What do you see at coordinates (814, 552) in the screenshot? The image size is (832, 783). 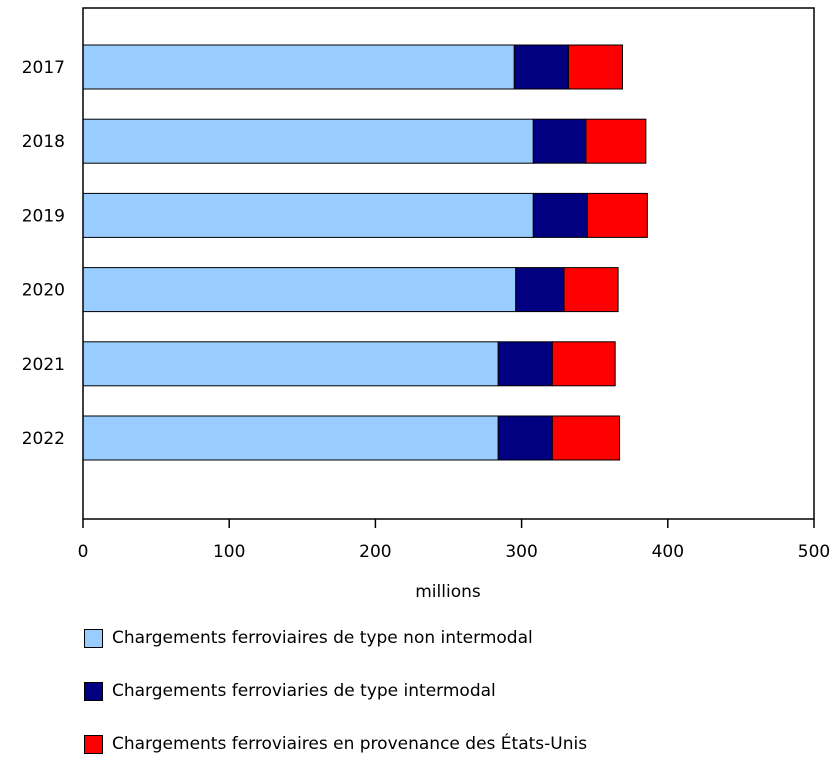 I see `x-tick-label: 500` at bounding box center [814, 552].